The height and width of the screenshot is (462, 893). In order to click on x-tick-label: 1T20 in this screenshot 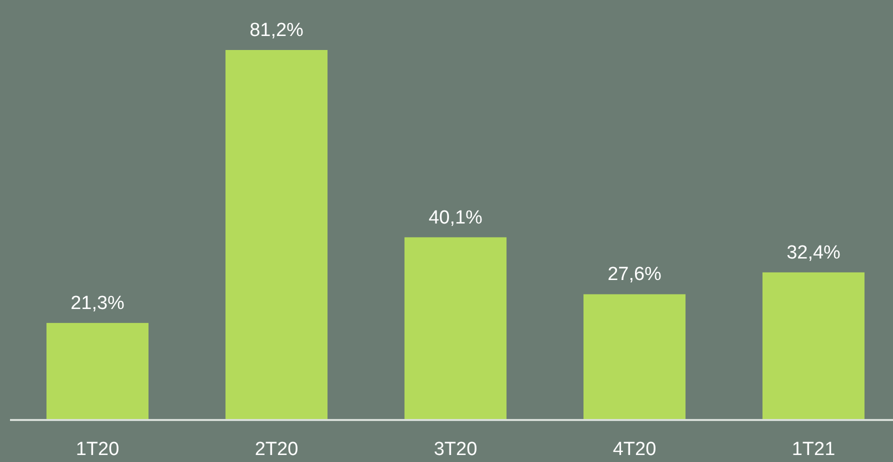, I will do `click(98, 449)`.